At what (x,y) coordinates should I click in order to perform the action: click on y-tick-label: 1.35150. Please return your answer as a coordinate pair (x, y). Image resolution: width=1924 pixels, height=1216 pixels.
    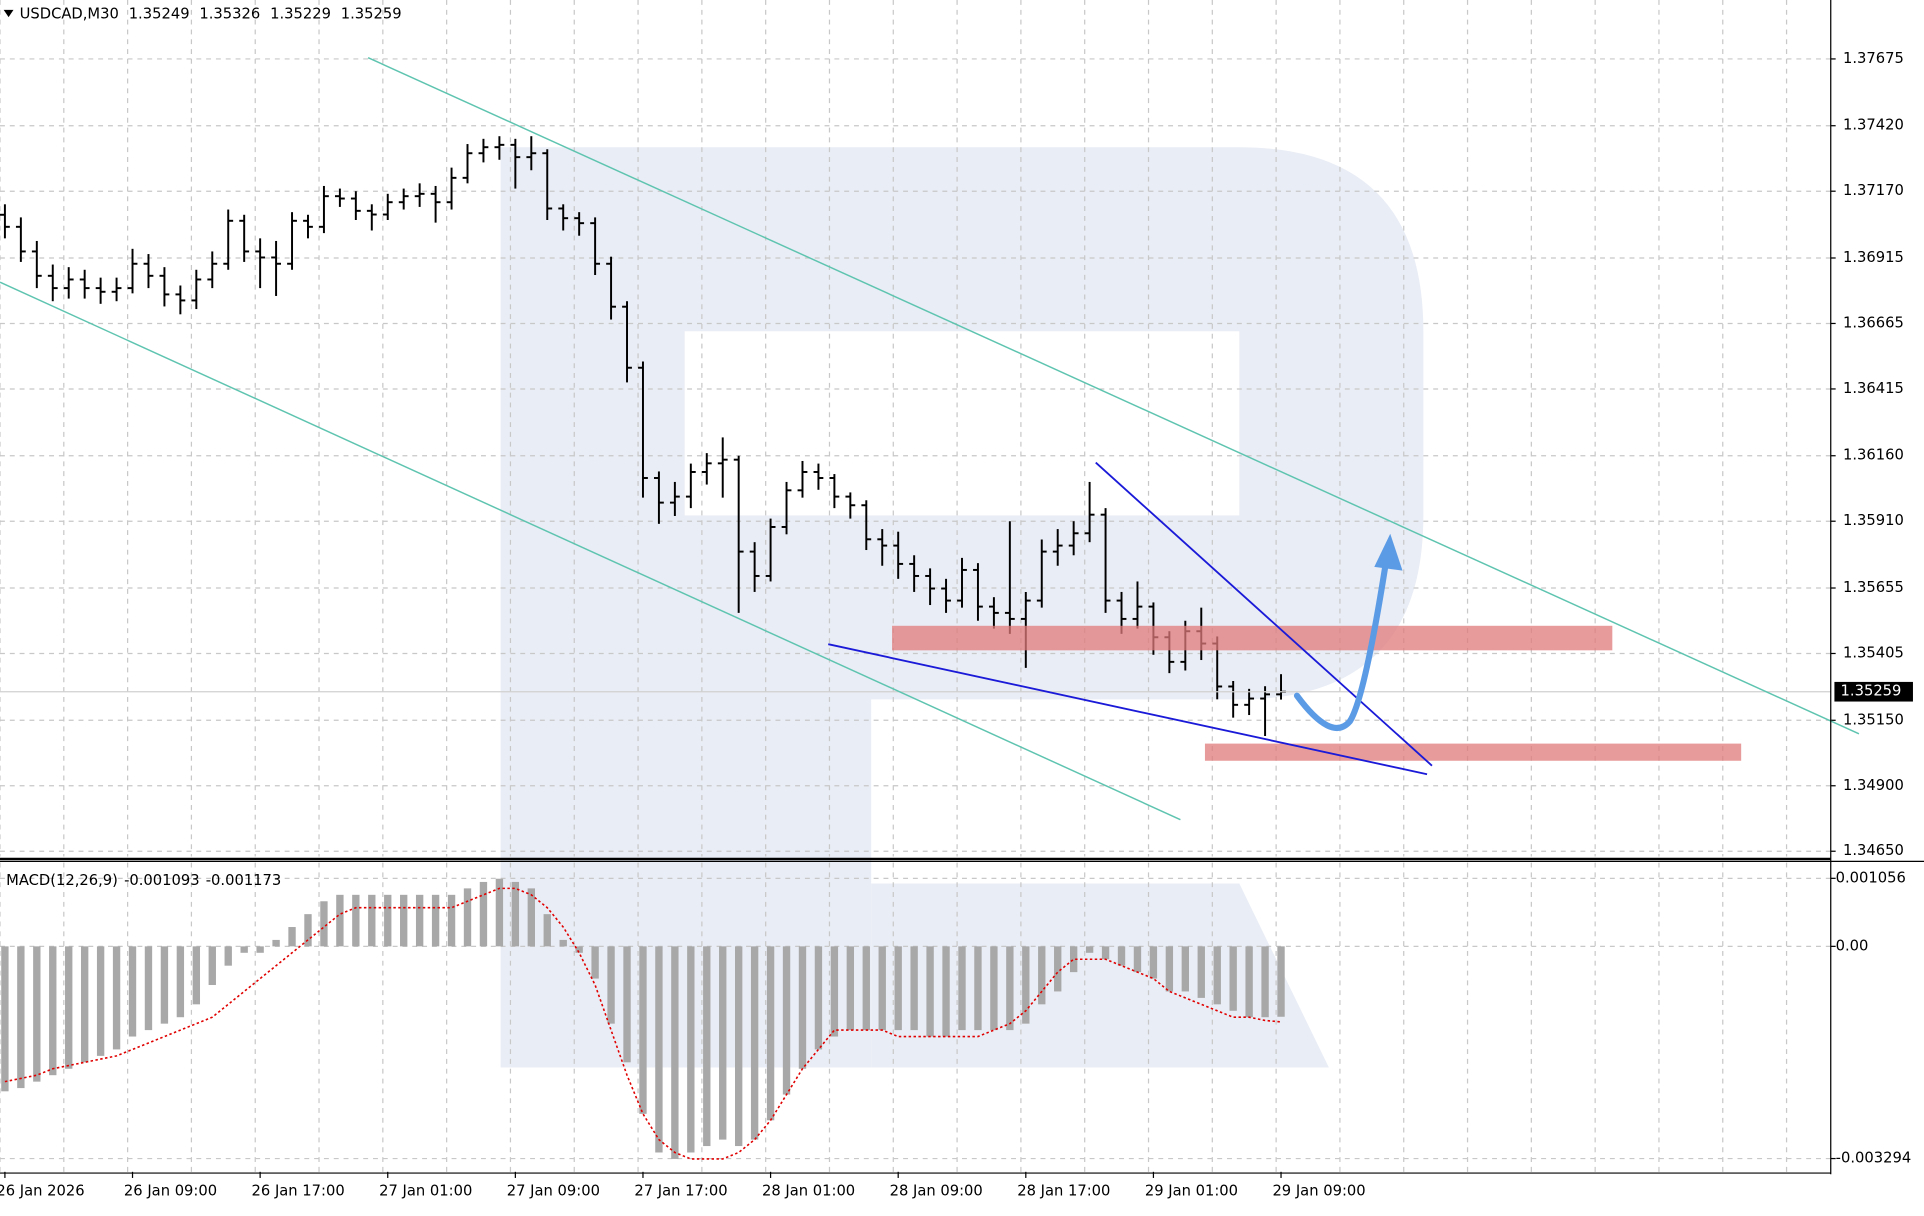
    Looking at the image, I should click on (1873, 719).